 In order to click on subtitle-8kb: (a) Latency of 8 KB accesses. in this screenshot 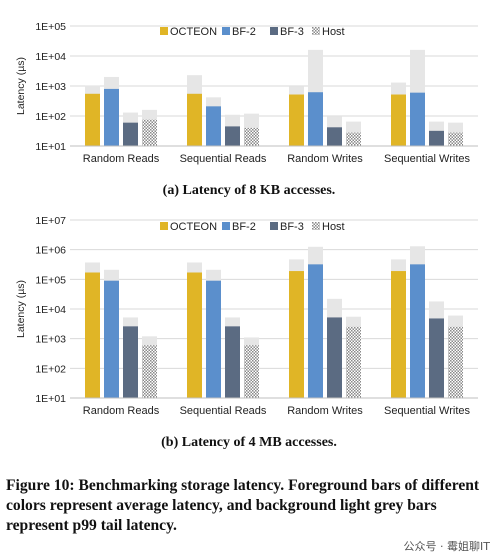, I will do `click(249, 190)`.